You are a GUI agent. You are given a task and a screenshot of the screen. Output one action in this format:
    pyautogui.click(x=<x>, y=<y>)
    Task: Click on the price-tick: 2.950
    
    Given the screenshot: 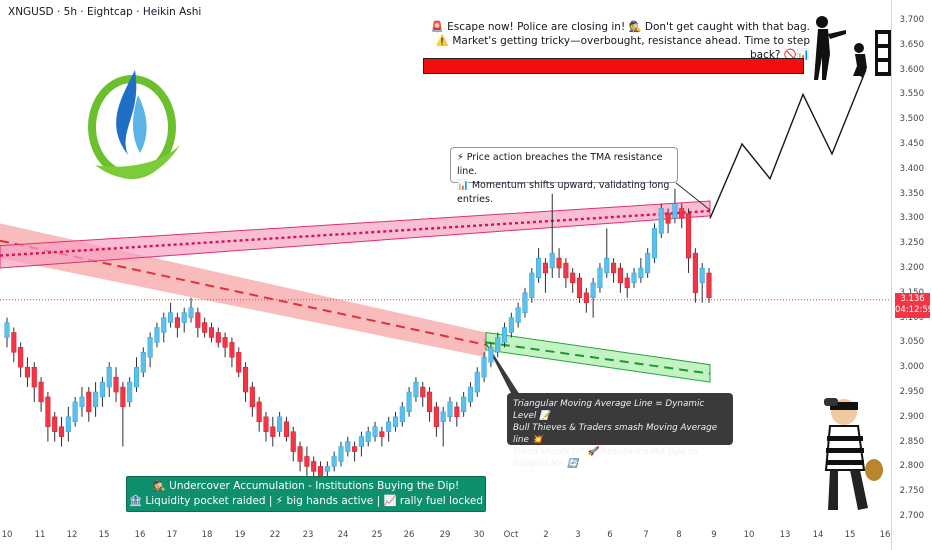 What is the action you would take?
    pyautogui.click(x=911, y=392)
    